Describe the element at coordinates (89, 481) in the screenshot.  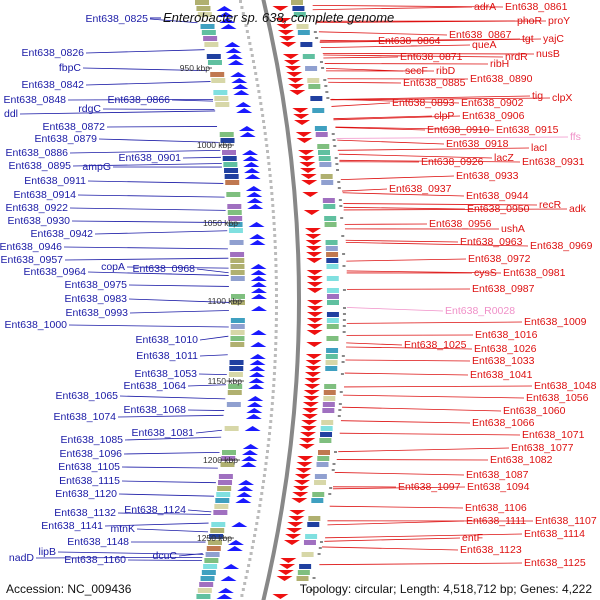
I see `gene-label: Ent638_1115` at that location.